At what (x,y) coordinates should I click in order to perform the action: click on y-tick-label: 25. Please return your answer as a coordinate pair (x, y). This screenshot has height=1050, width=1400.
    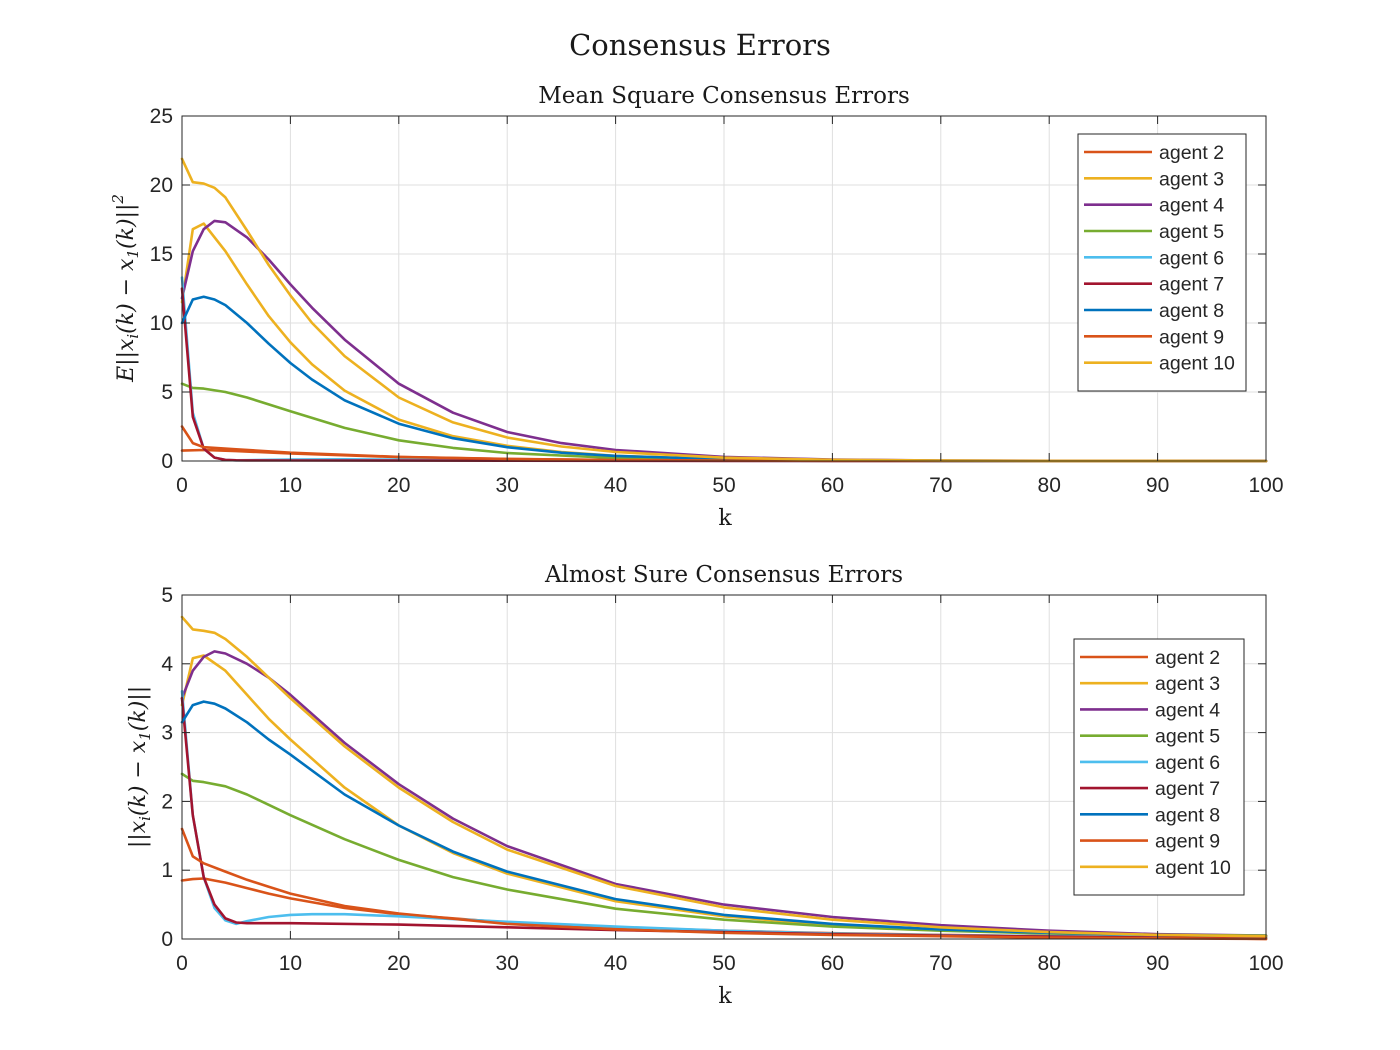
    Looking at the image, I should click on (161, 116).